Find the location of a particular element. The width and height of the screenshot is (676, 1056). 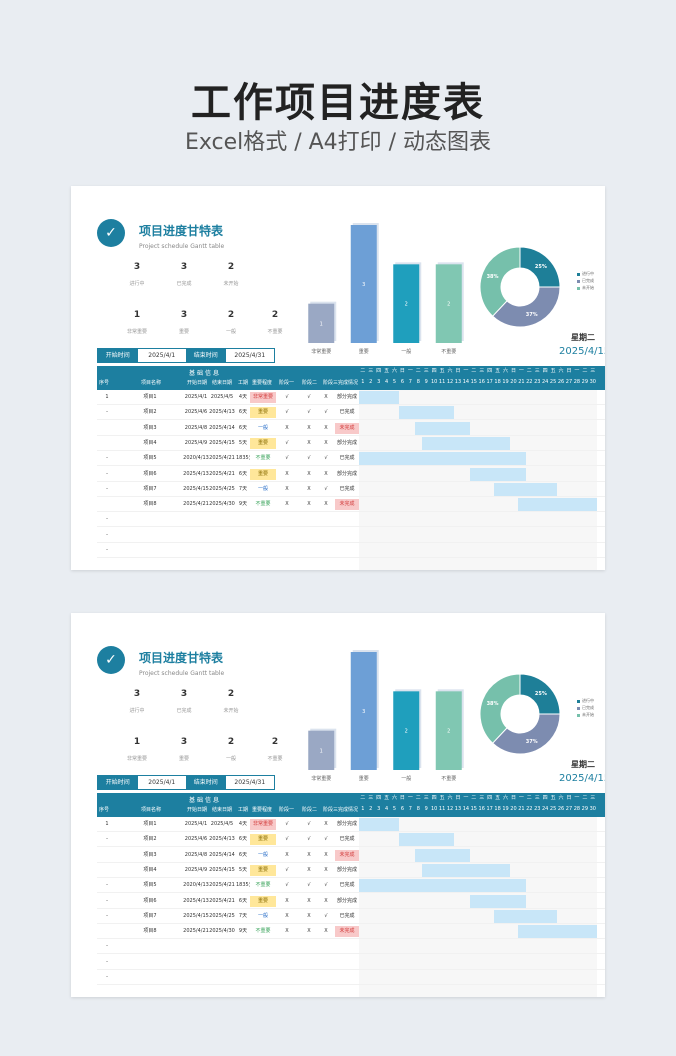

status-tag: 部分完成 is located at coordinates (346, 824).